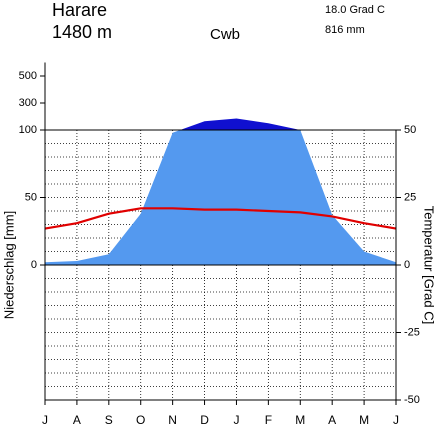 The image size is (438, 428). Describe the element at coordinates (79, 10) in the screenshot. I see `station: Harare` at that location.